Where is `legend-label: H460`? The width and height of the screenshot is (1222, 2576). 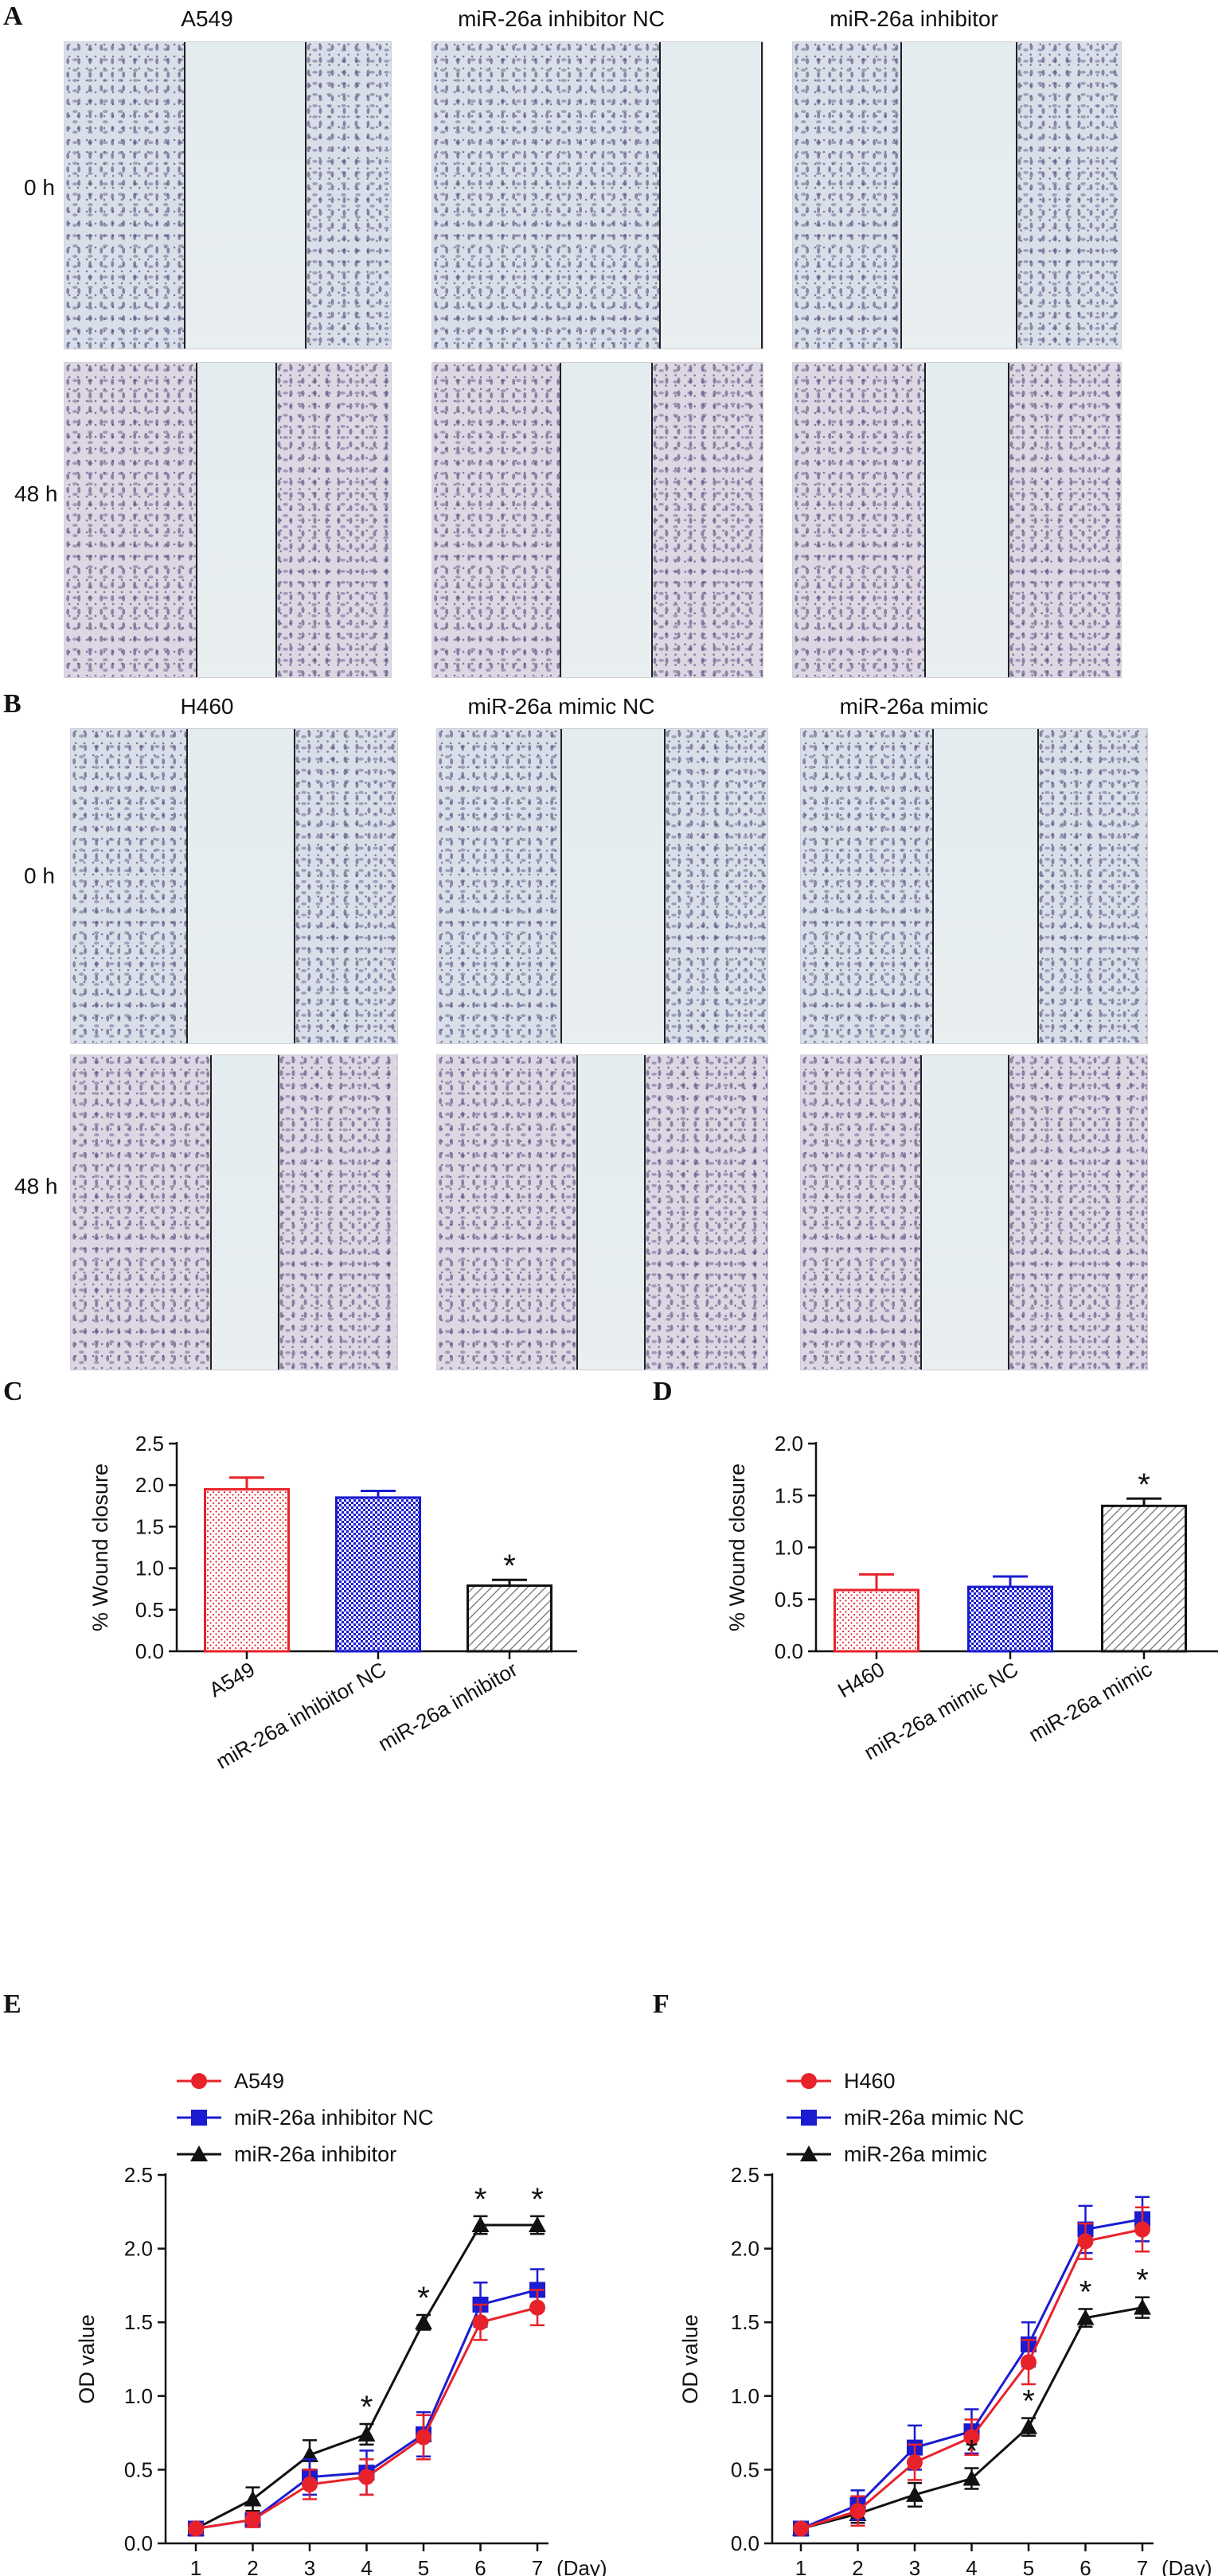 legend-label: H460 is located at coordinates (870, 2081).